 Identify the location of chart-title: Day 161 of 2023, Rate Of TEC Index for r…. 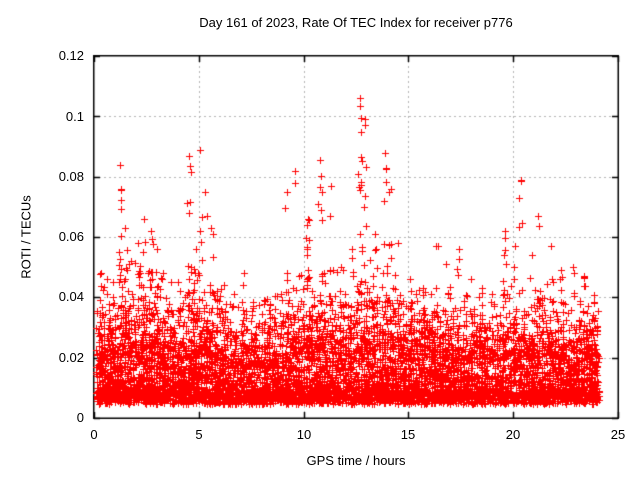
(356, 22).